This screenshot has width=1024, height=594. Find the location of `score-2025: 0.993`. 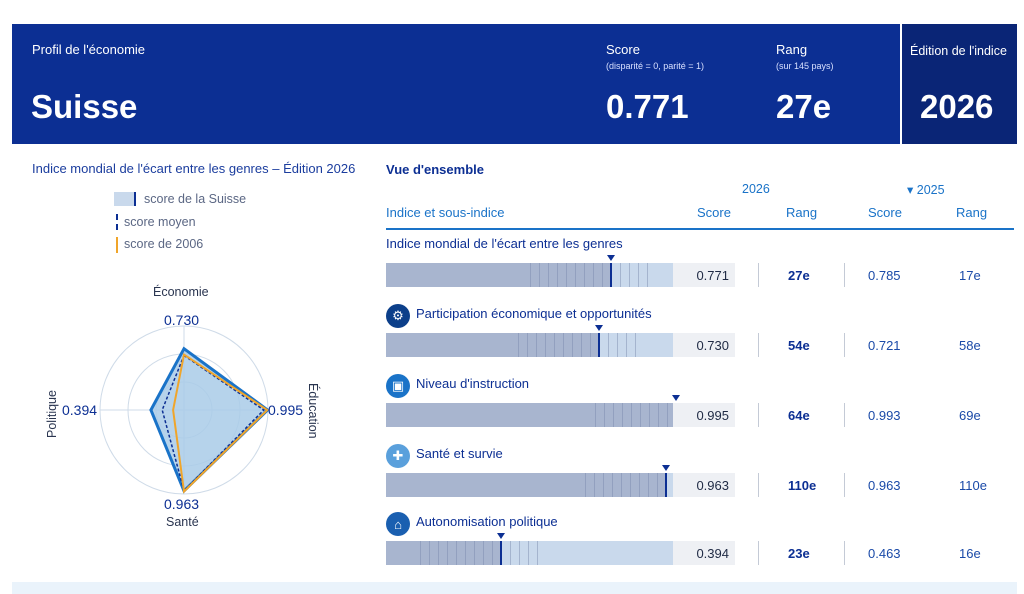

score-2025: 0.993 is located at coordinates (884, 415).